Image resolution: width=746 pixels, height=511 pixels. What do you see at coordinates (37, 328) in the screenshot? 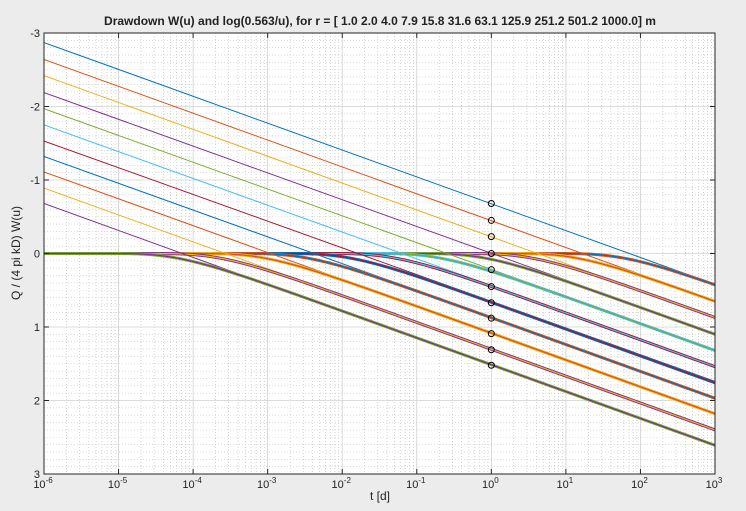
I see `y-tick-label: 1` at bounding box center [37, 328].